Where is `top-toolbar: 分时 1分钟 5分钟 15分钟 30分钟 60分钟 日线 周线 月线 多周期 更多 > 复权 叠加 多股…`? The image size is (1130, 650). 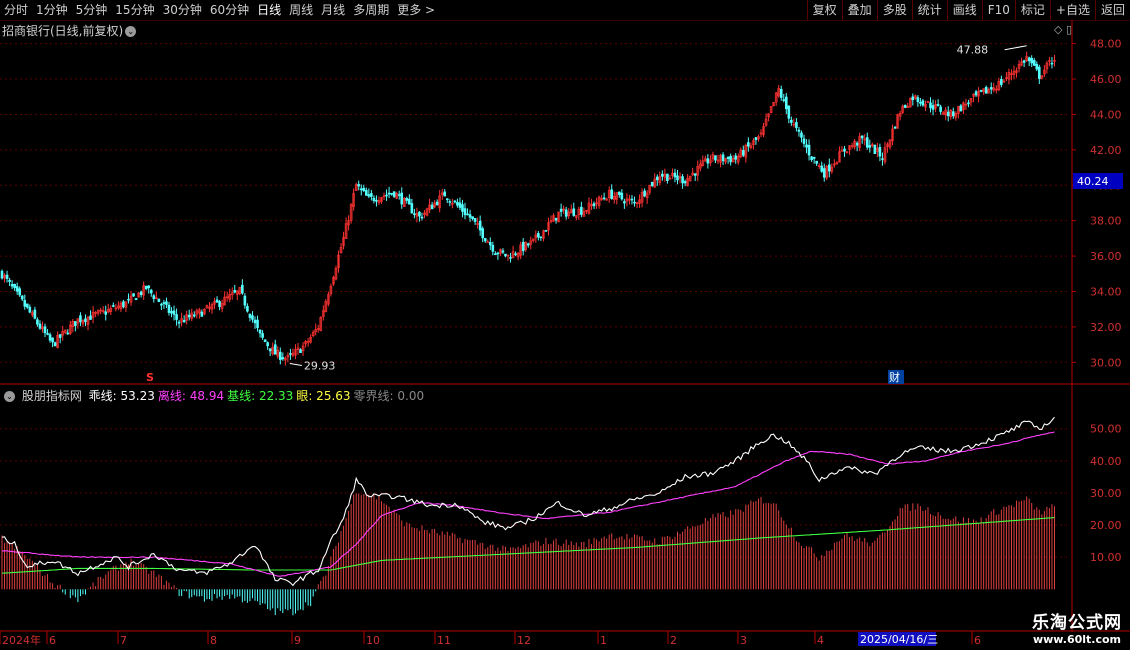 top-toolbar: 分时 1分钟 5分钟 15分钟 30分钟 60分钟 日线 周线 月线 多周期 更多 > 复权 叠加 多股… is located at coordinates (565, 10).